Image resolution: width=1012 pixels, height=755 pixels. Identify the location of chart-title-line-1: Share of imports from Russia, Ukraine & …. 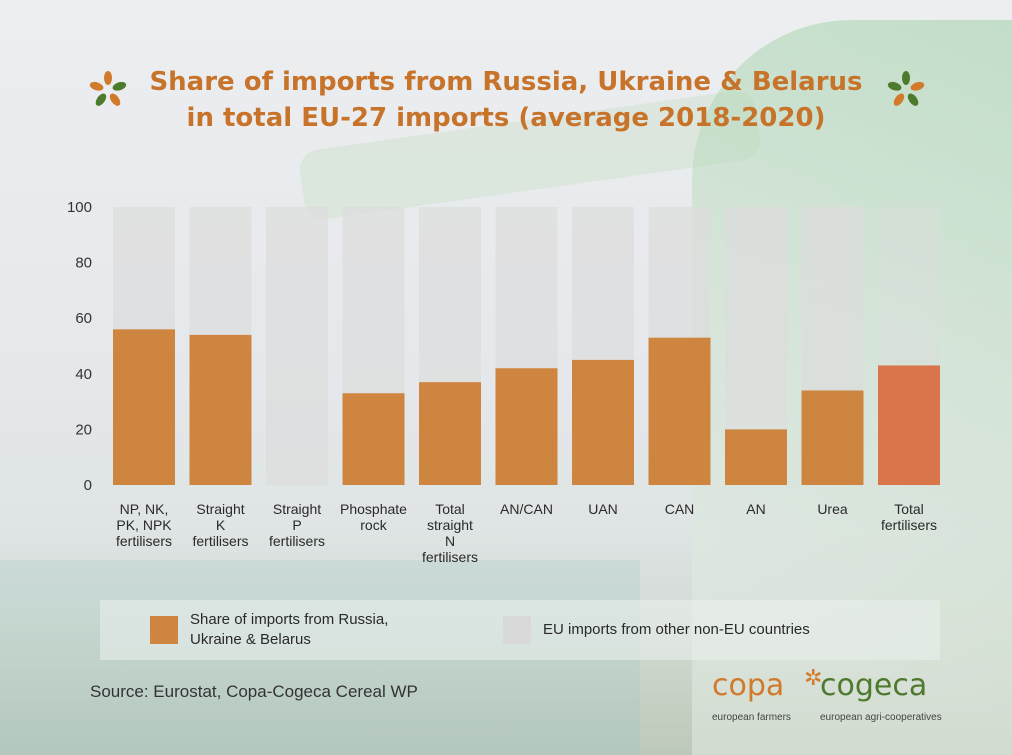
(506, 82).